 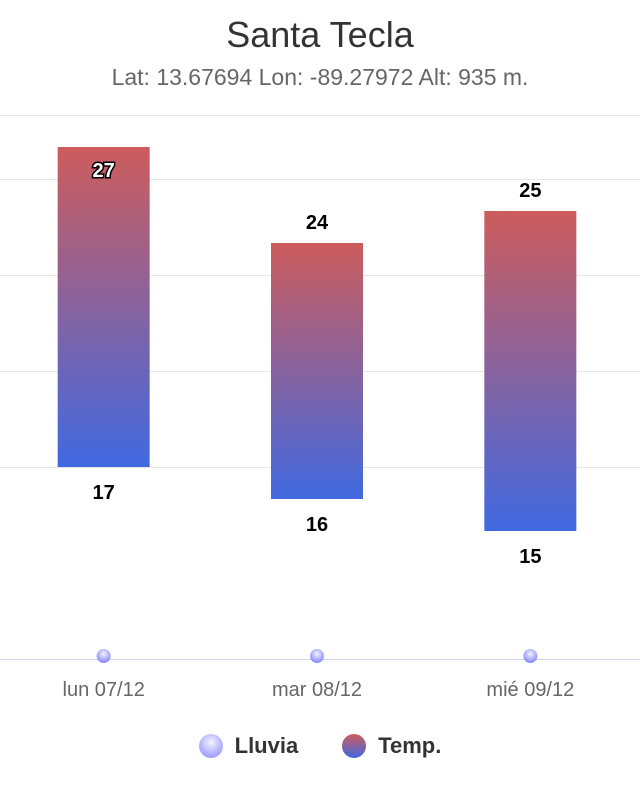 I want to click on chart-title: Santa Tecla, so click(x=320, y=34).